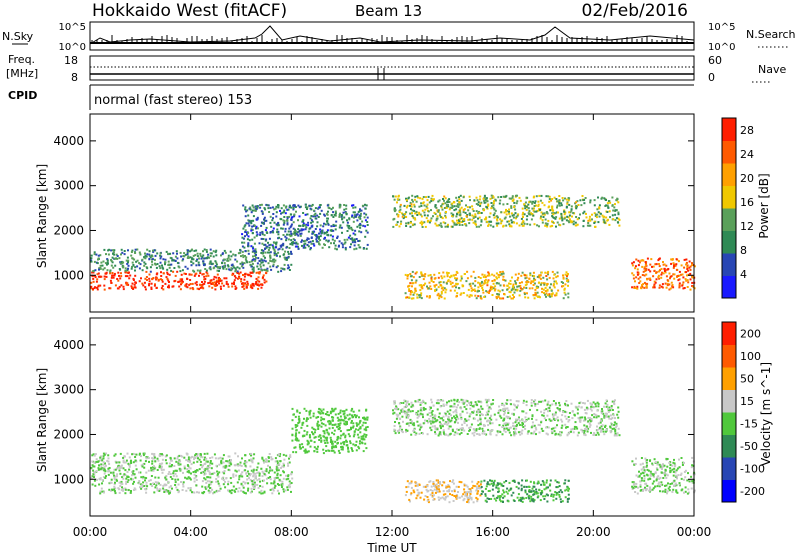 This screenshot has width=800, height=554. Describe the element at coordinates (635, 11) in the screenshot. I see `date-label: 02/Feb/2016` at that location.